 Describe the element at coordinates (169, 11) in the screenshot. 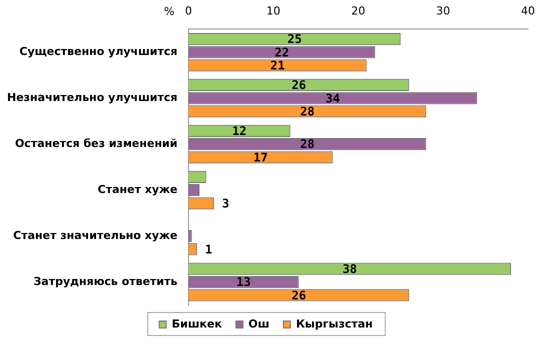

I see `x-axis-title: %` at that location.